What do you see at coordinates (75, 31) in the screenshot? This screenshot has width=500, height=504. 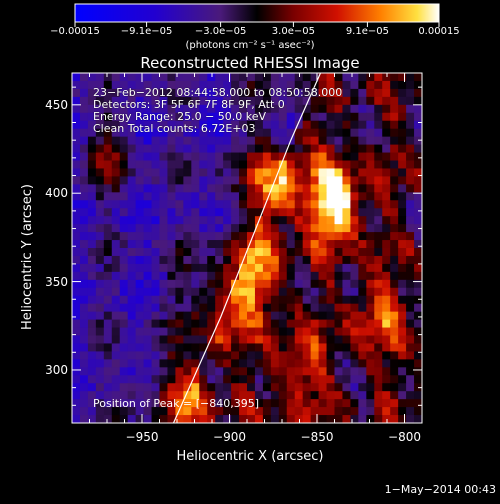 I see `colorbar-tick-label: −0.00015` at bounding box center [75, 31].